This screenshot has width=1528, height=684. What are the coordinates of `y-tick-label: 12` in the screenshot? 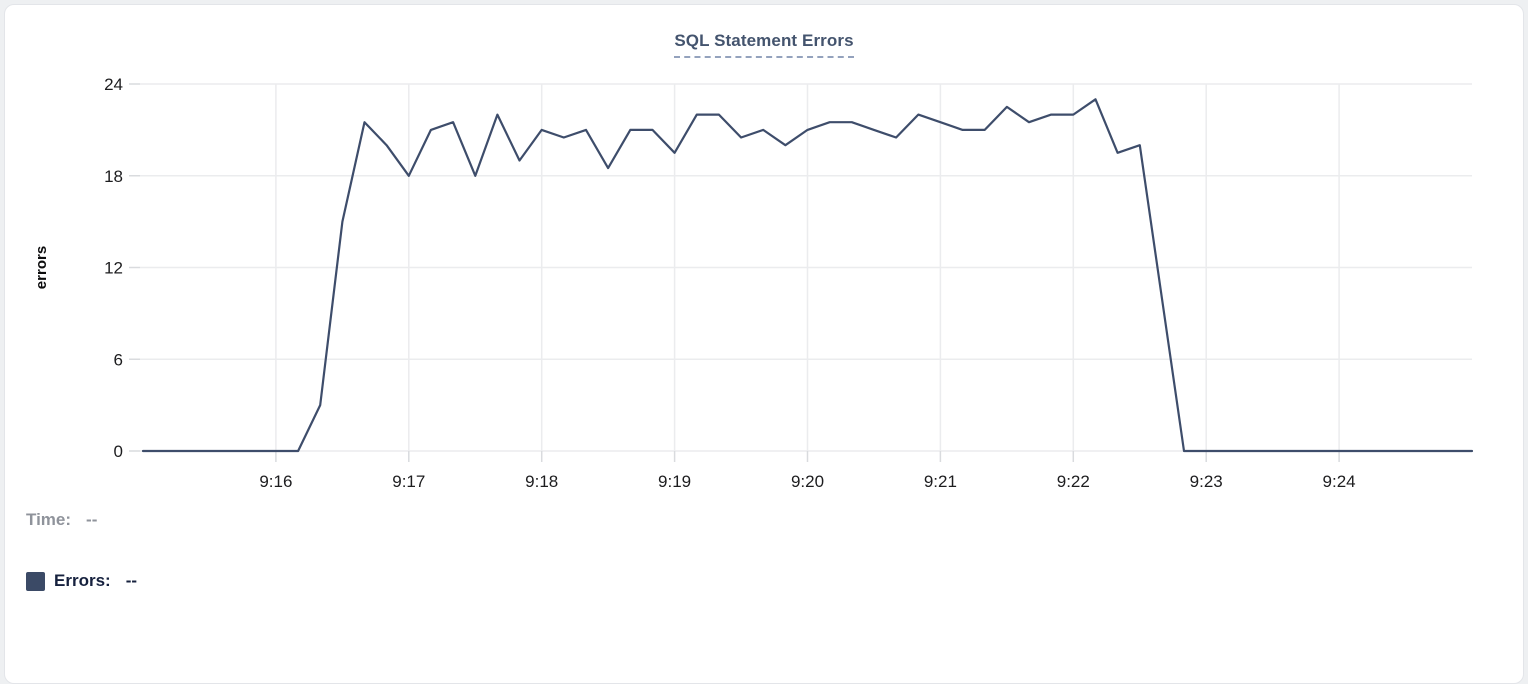 It's located at (113, 268).